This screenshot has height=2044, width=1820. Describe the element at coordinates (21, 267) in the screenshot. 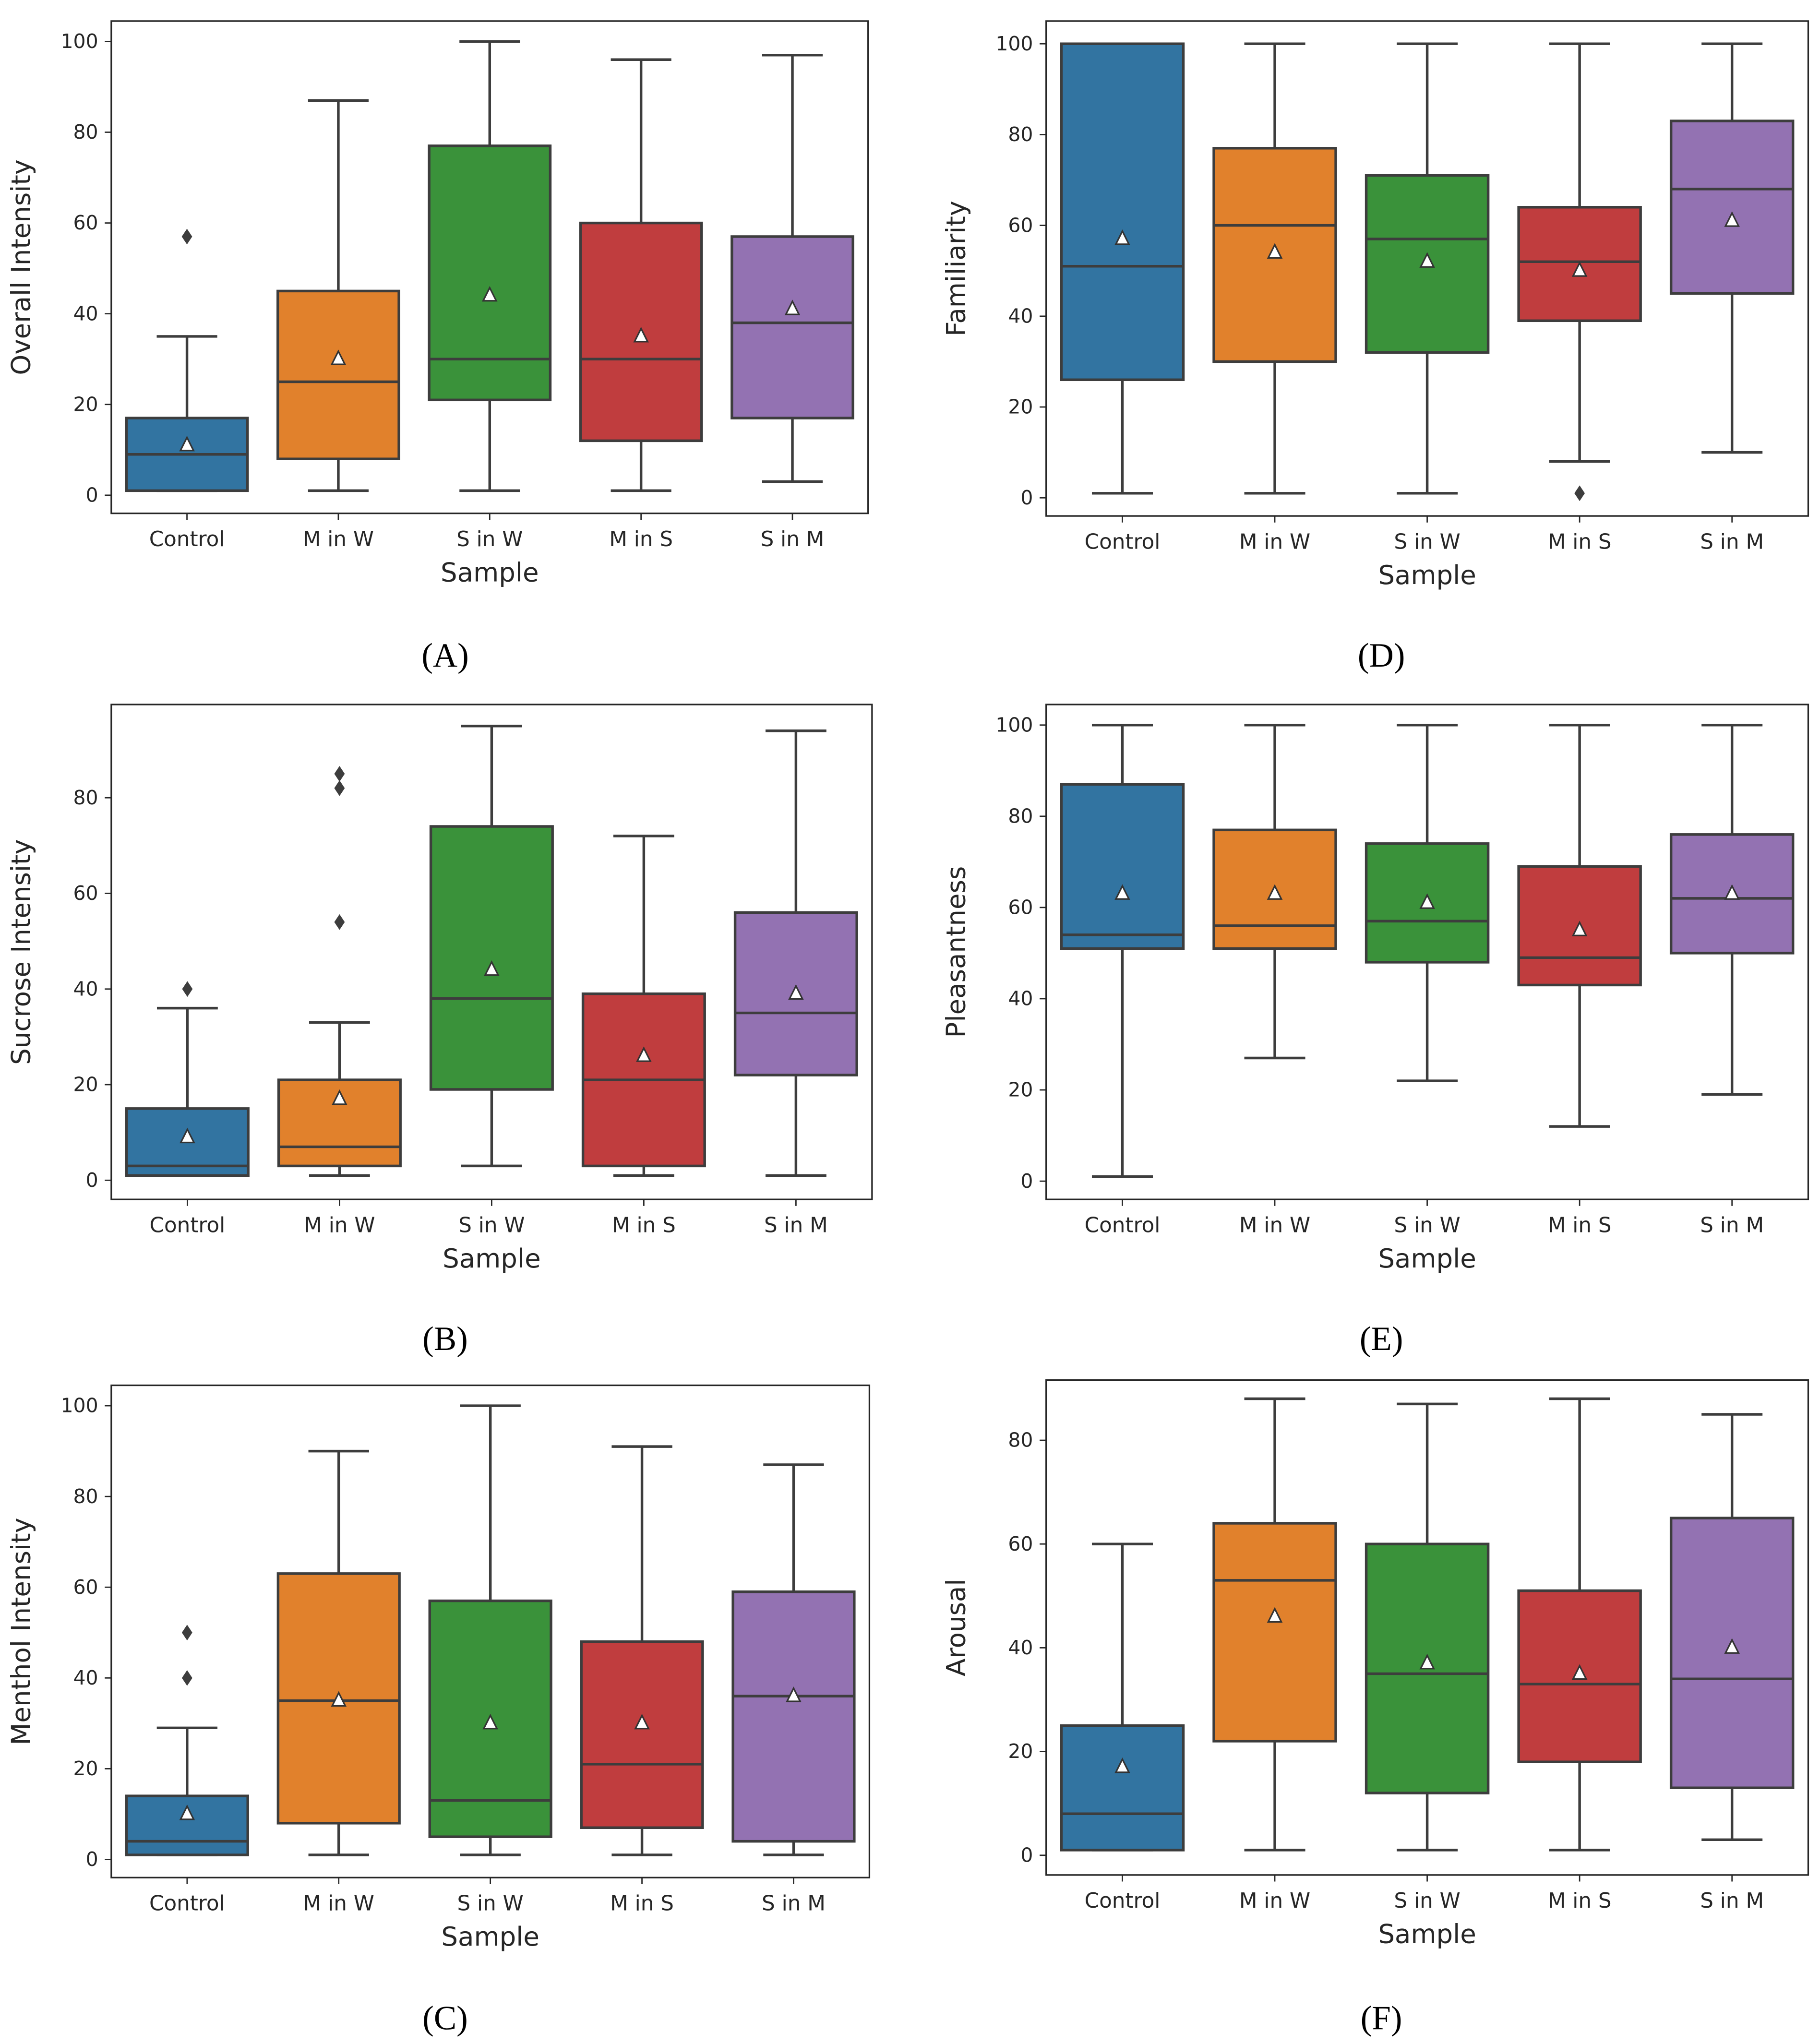

I see `y-axis-label: Overall Intensity` at that location.